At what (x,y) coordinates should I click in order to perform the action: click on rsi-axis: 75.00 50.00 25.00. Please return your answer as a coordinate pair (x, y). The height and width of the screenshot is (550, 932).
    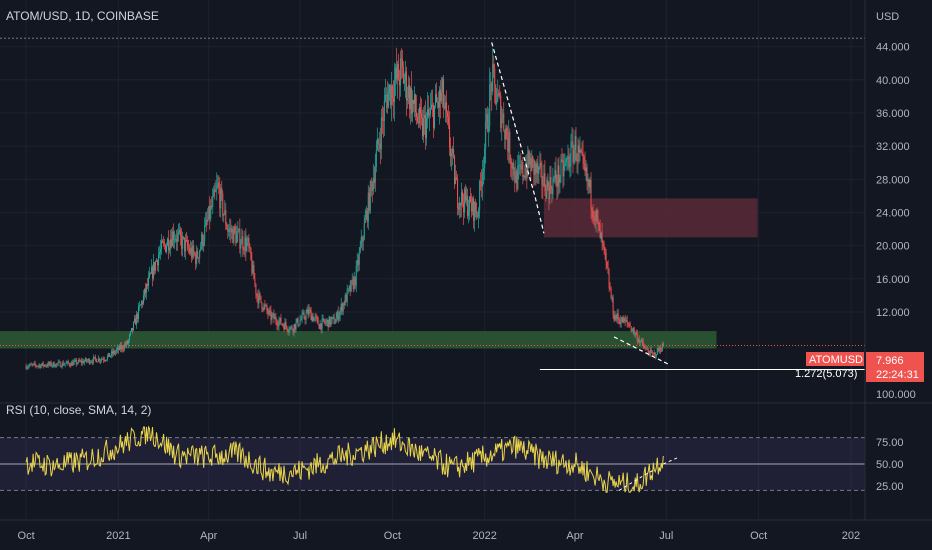
    Looking at the image, I should click on (890, 465).